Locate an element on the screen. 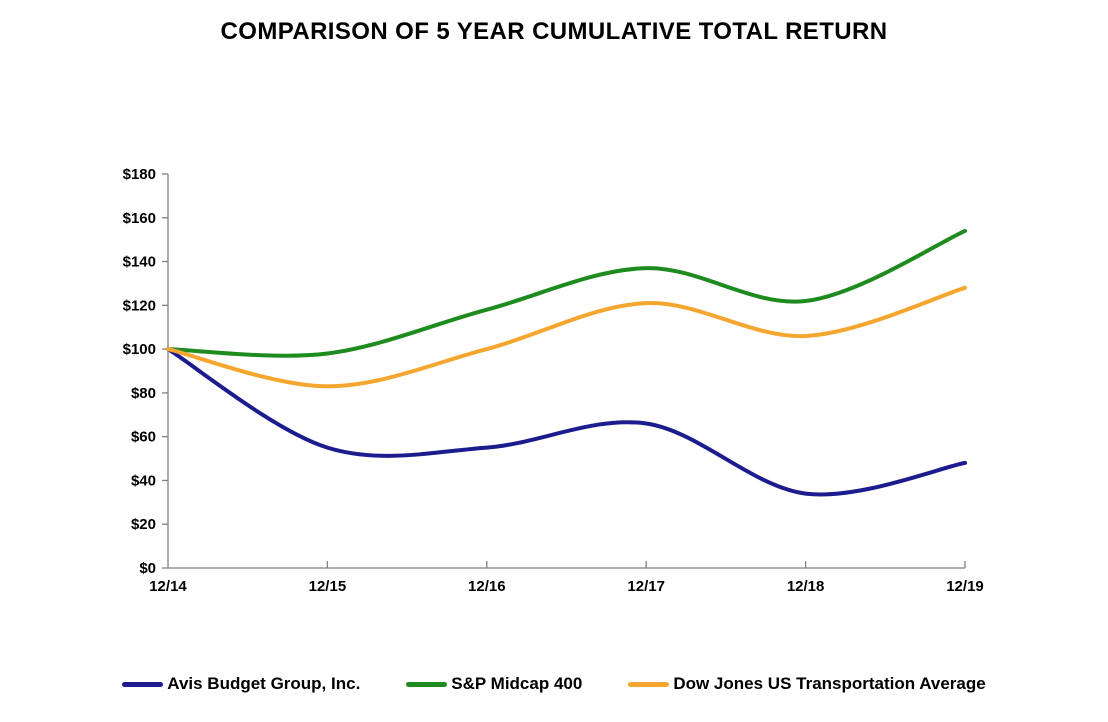 This screenshot has height=722, width=1108. legend-label-sp-midcap: S&P Midcap 400 is located at coordinates (517, 683).